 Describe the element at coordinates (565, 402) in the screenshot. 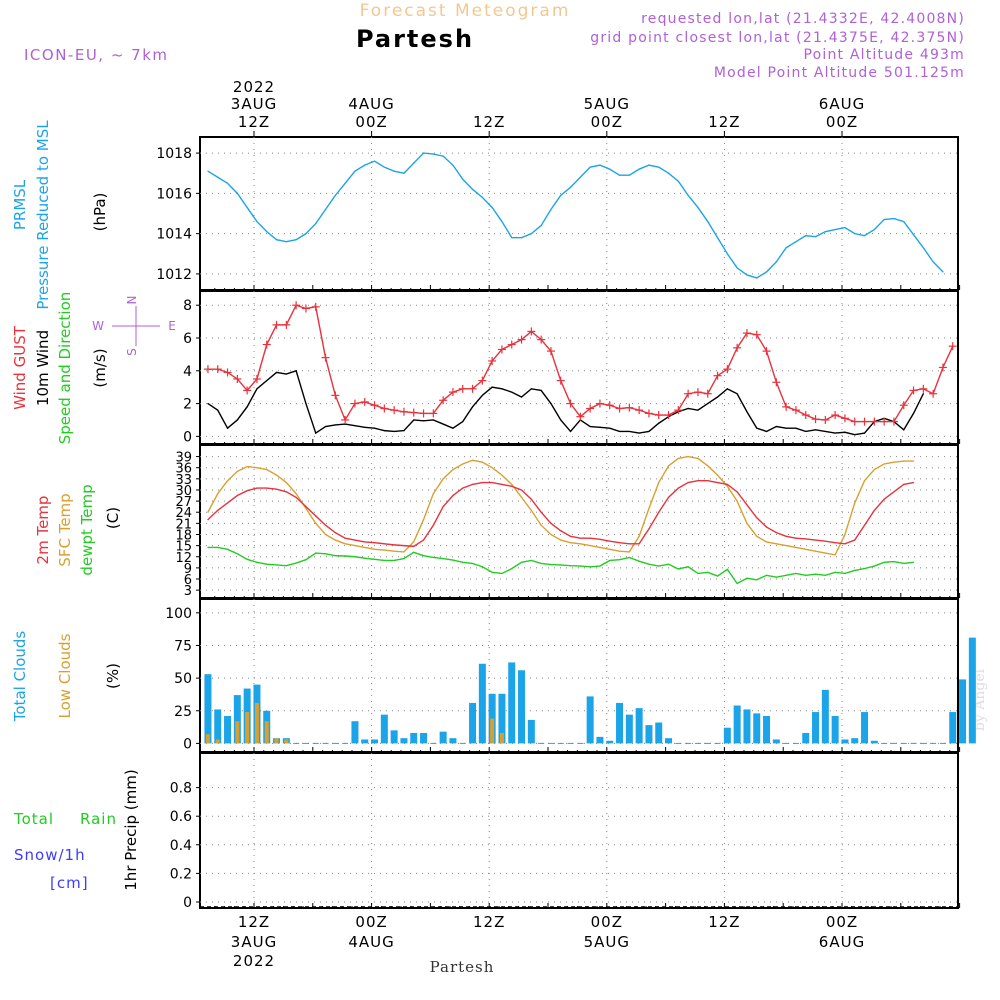

I see `wind-speed-line` at that location.